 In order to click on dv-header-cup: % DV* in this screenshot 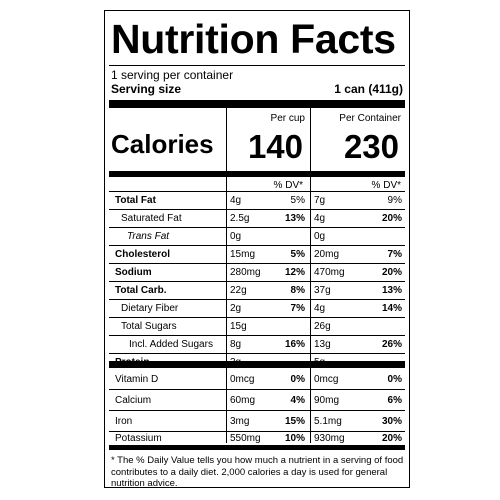, I will do `click(288, 185)`.